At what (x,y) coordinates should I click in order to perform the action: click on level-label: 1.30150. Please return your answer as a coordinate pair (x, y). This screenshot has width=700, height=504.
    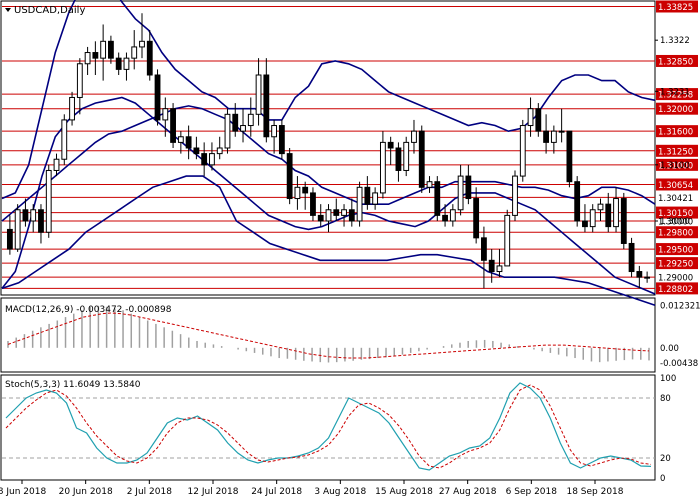
    Looking at the image, I should click on (675, 214).